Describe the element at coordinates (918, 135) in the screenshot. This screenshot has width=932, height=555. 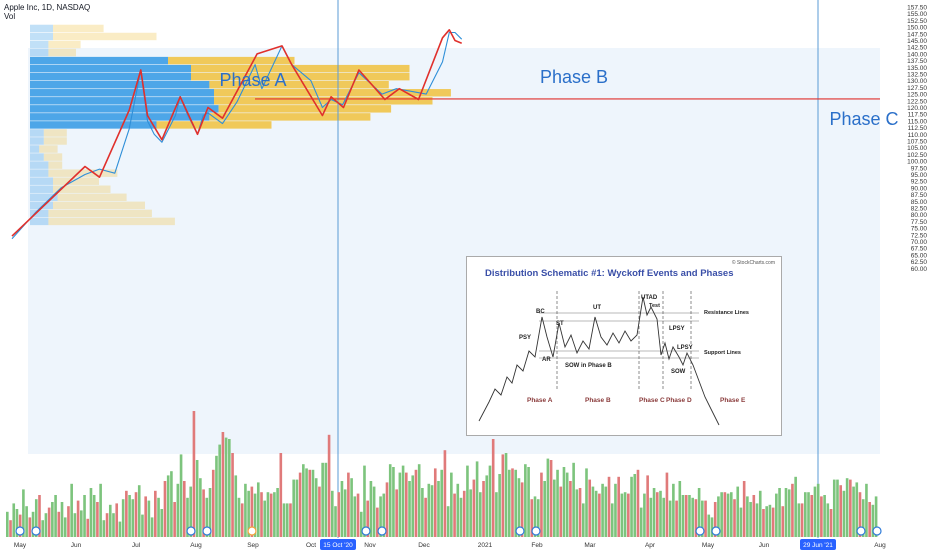
I see `y-tick-label: 110.00` at that location.